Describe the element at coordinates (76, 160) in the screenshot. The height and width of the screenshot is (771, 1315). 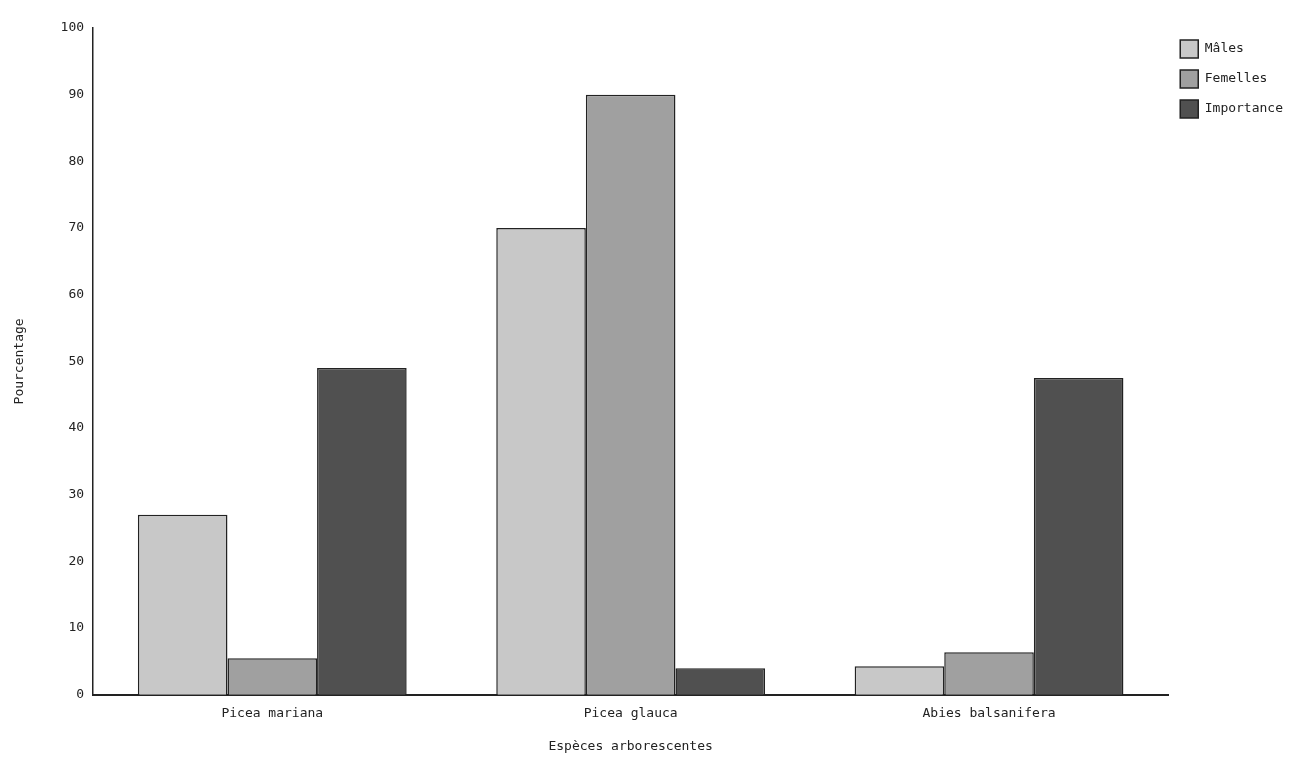
I see `y-tick-label: 80` at that location.